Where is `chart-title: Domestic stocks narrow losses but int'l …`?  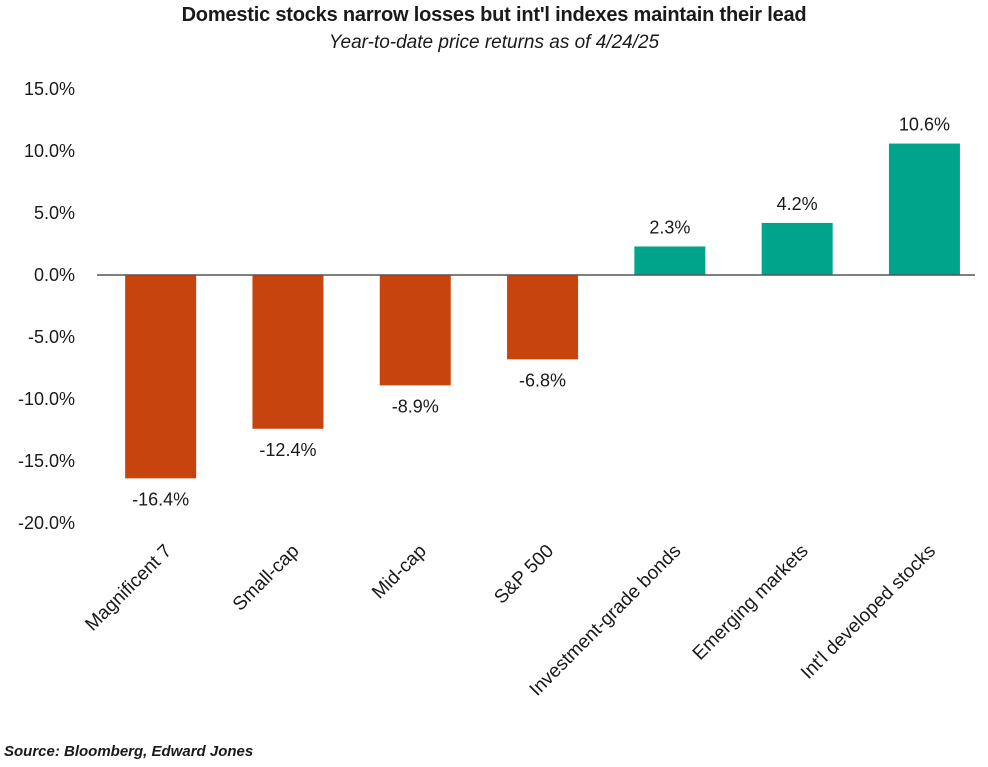 chart-title: Domestic stocks narrow losses but int'l … is located at coordinates (494, 15).